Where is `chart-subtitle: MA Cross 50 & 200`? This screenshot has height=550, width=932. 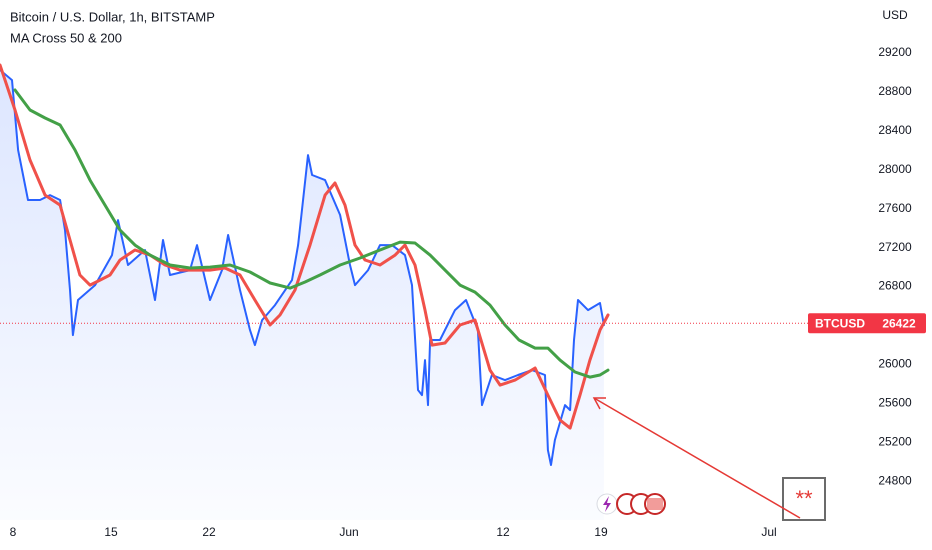 chart-subtitle: MA Cross 50 & 200 is located at coordinates (66, 37).